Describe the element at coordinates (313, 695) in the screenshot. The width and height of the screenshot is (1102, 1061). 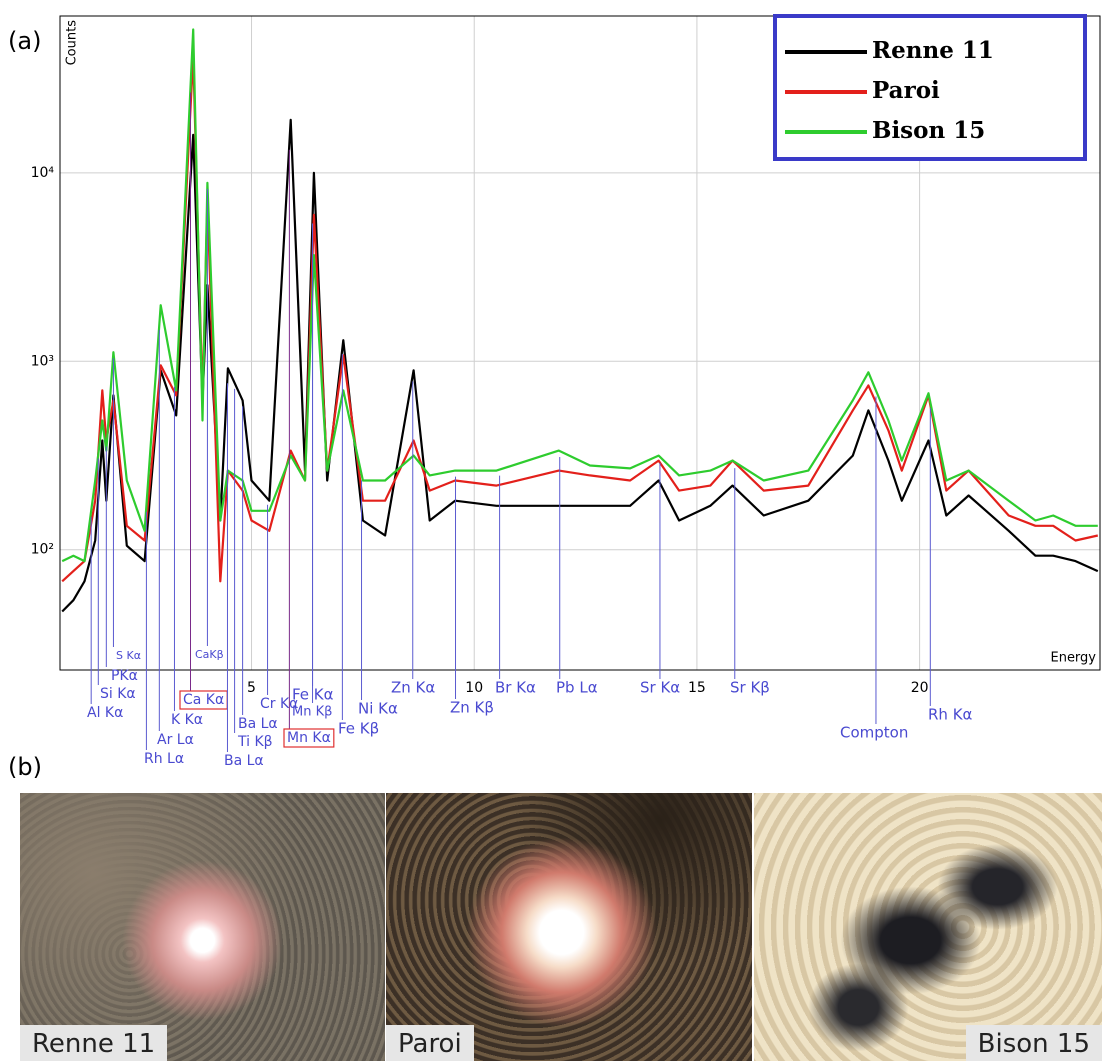
I see `annotation-label: Fe Kα` at that location.